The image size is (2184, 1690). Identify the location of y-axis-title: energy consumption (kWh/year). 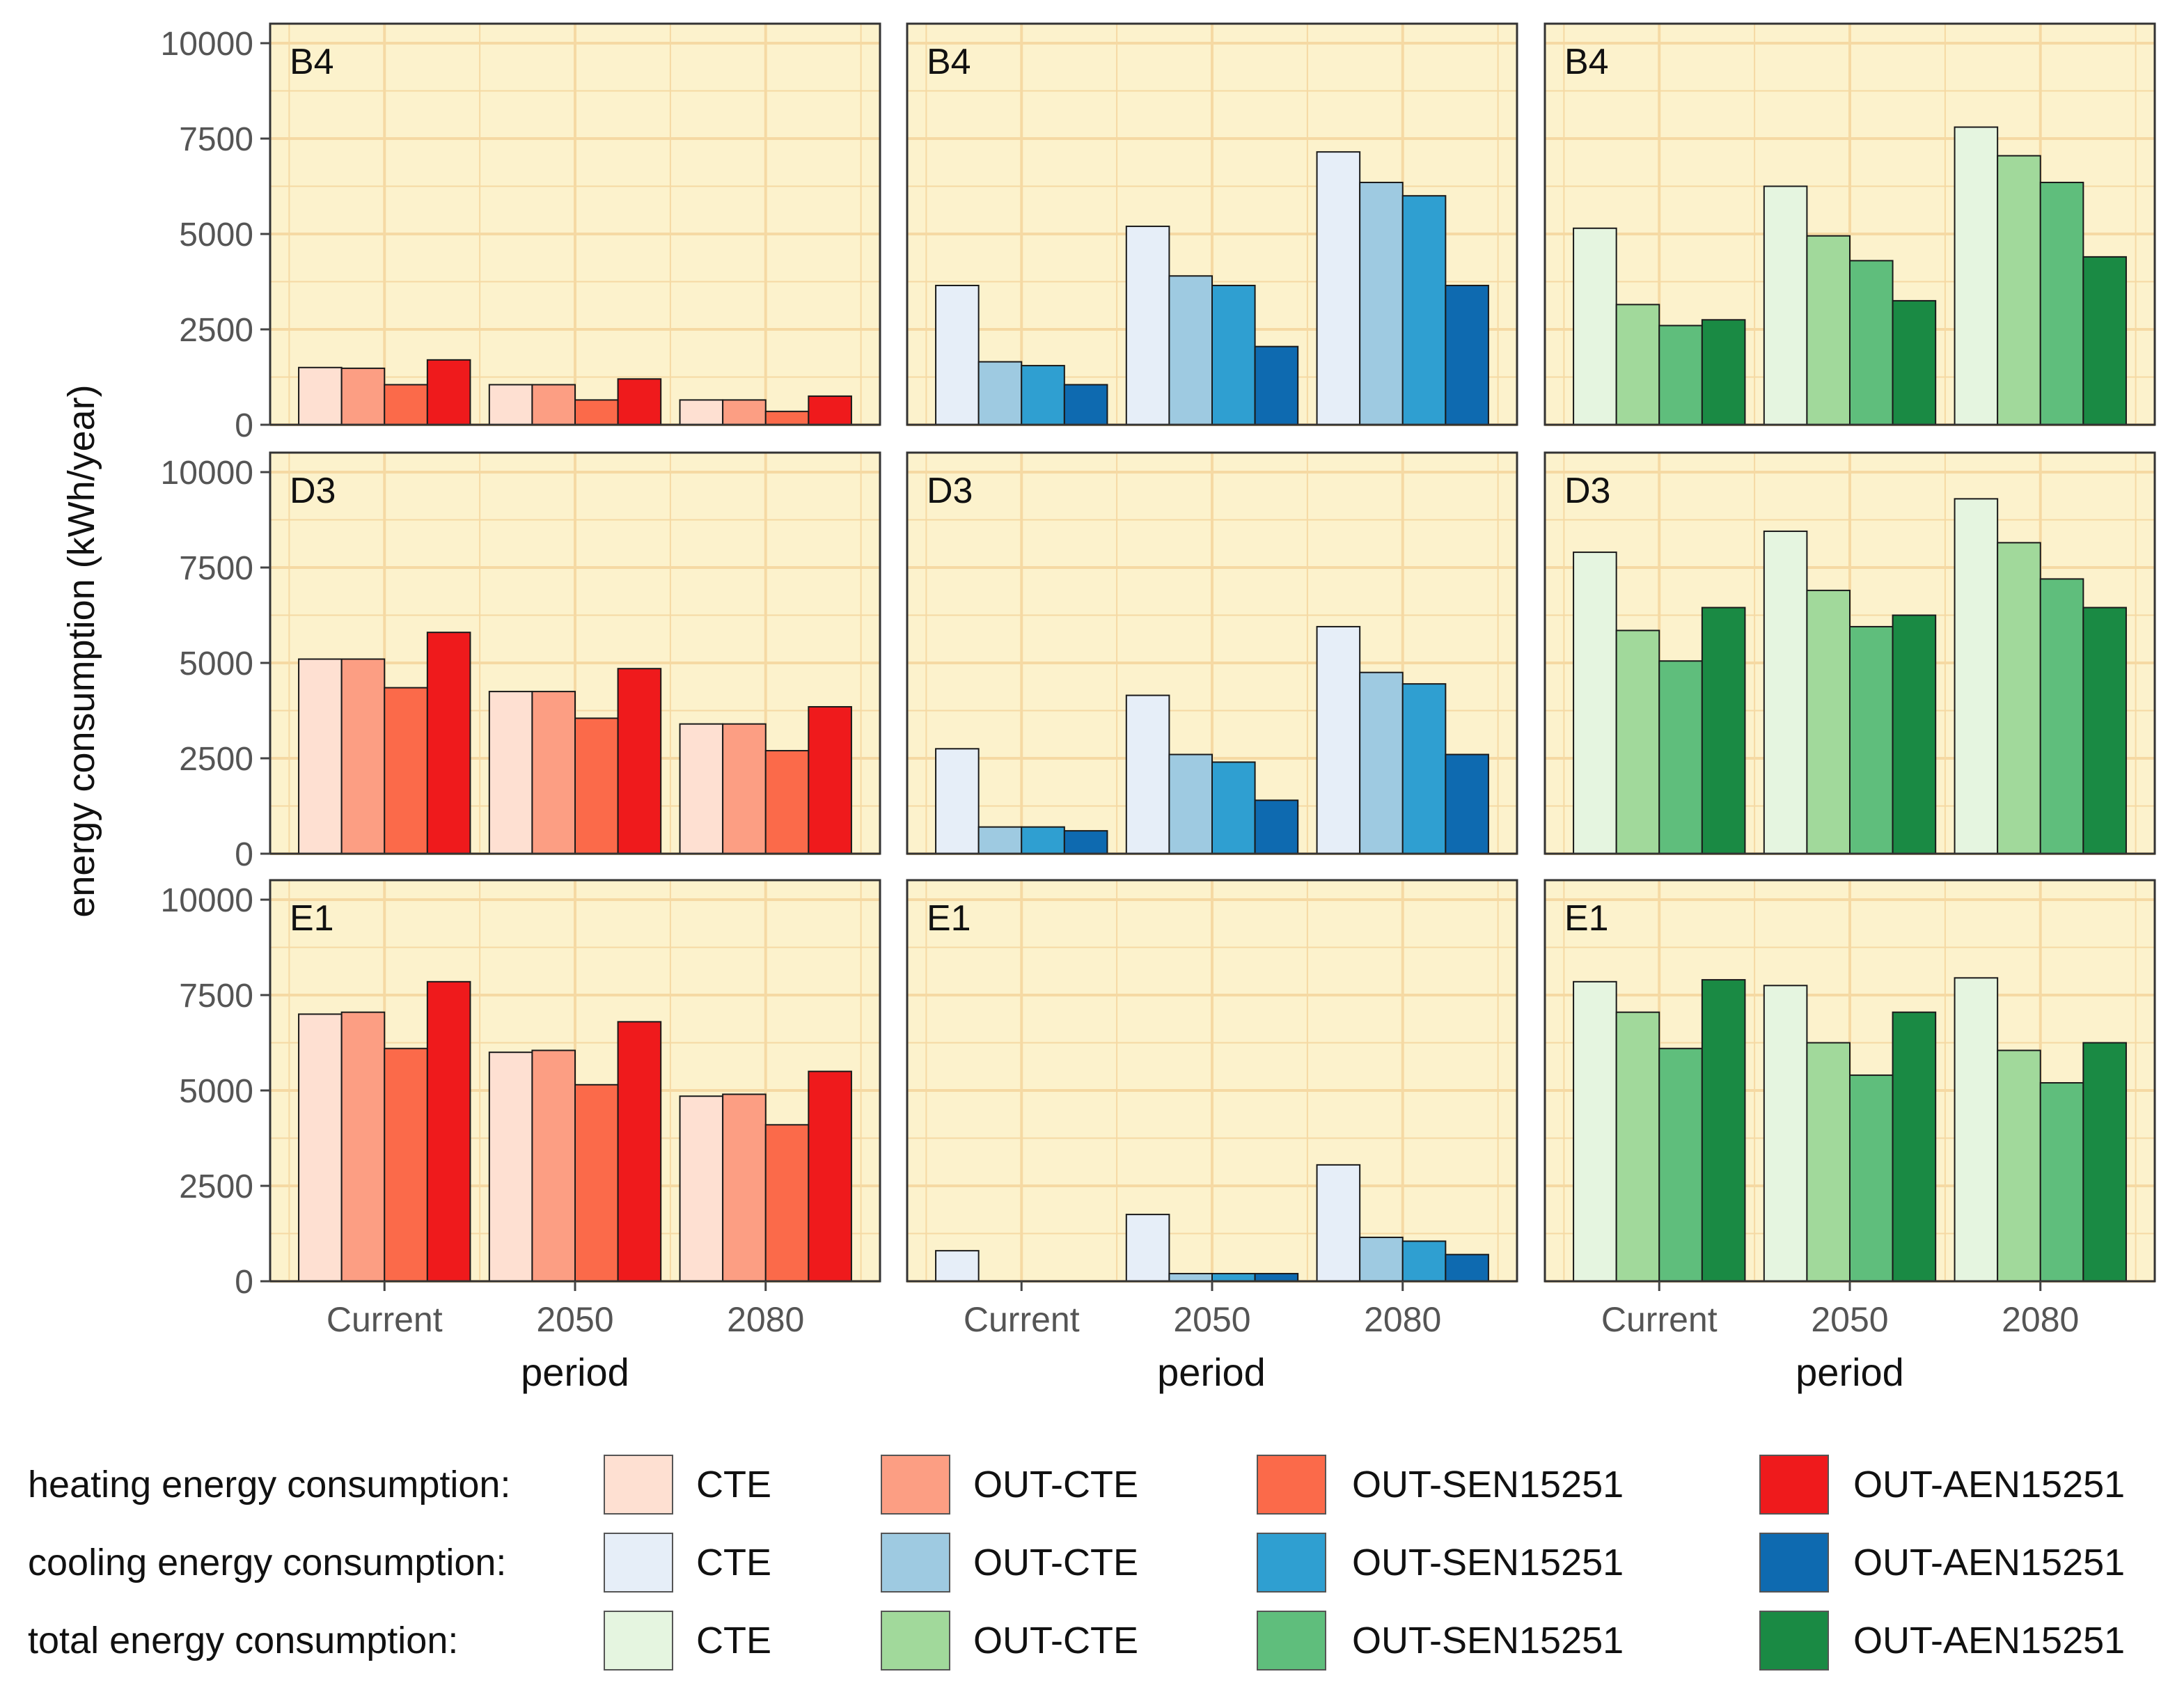
(81, 650).